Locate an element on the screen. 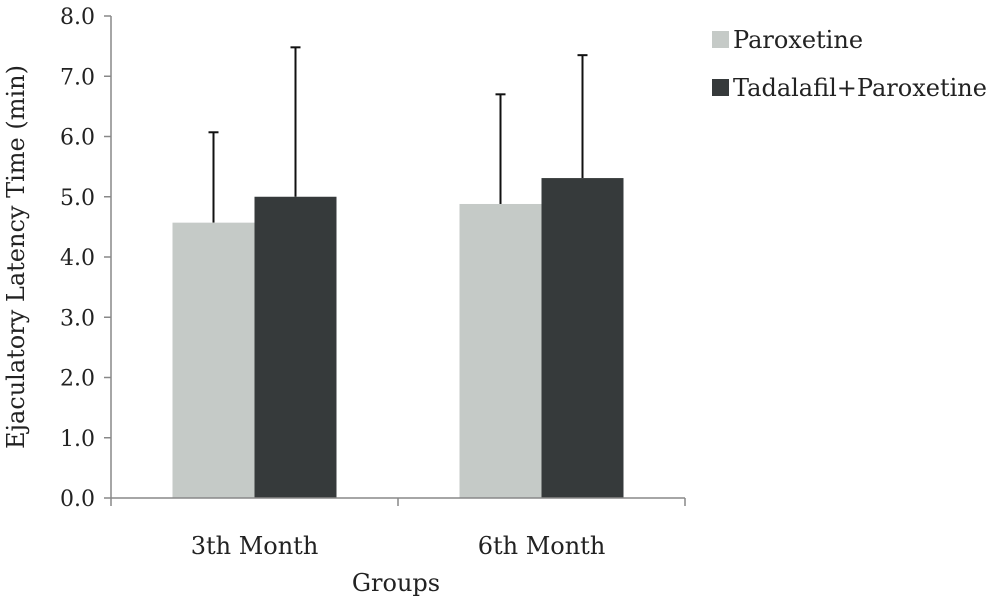  y-tick-label: 8.0 is located at coordinates (77, 17).